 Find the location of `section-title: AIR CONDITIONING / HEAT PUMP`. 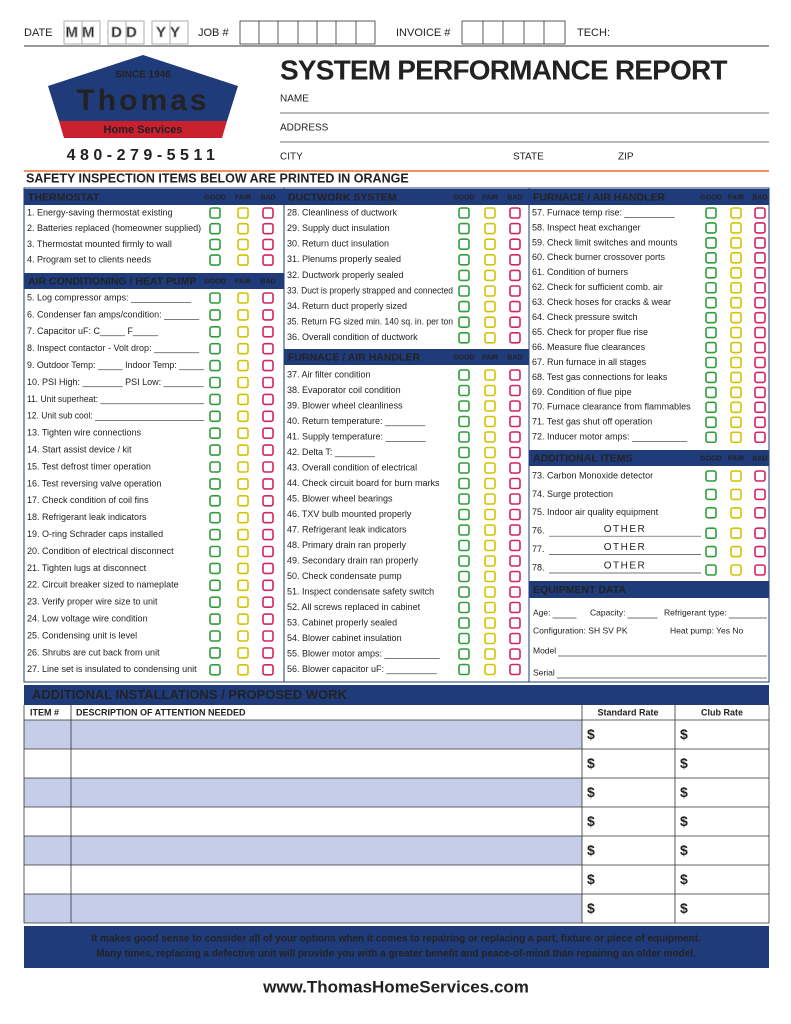

section-title: AIR CONDITIONING / HEAT PUMP is located at coordinates (112, 281).